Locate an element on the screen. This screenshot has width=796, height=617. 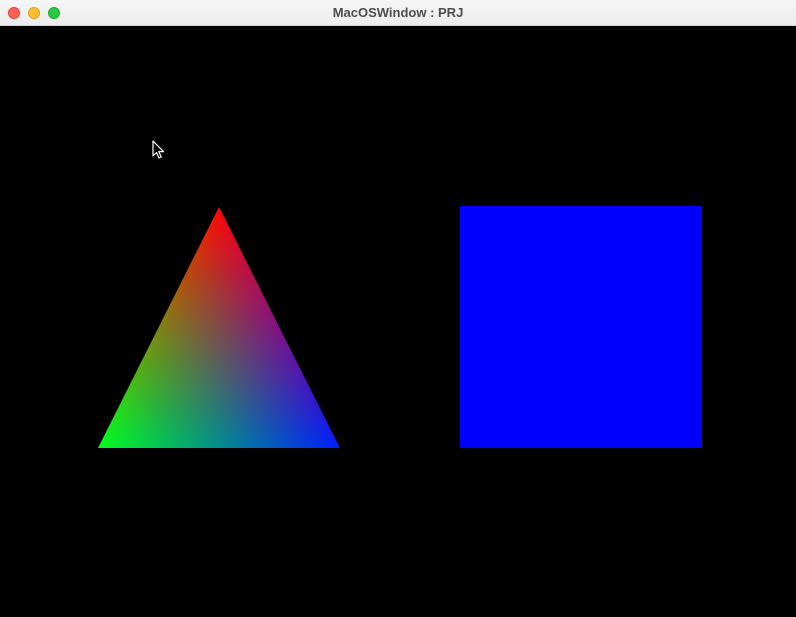
window-title: MacOSWindow : PRJ is located at coordinates (398, 12).